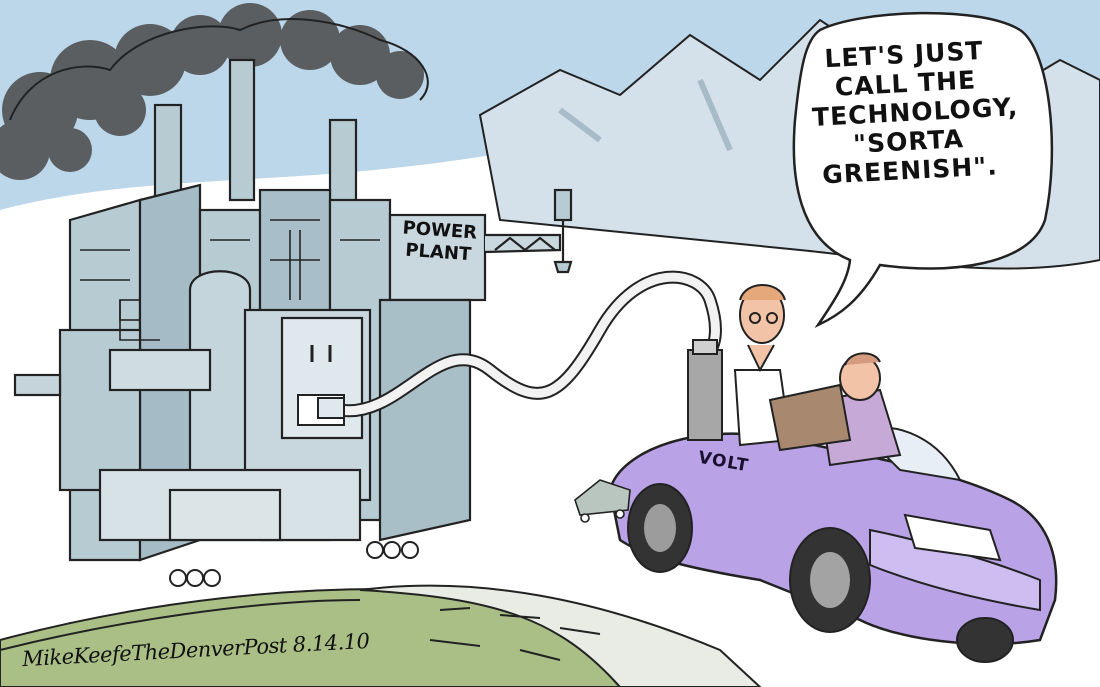  What do you see at coordinates (602, 501) in the screenshot?
I see `distant-vehicle` at bounding box center [602, 501].